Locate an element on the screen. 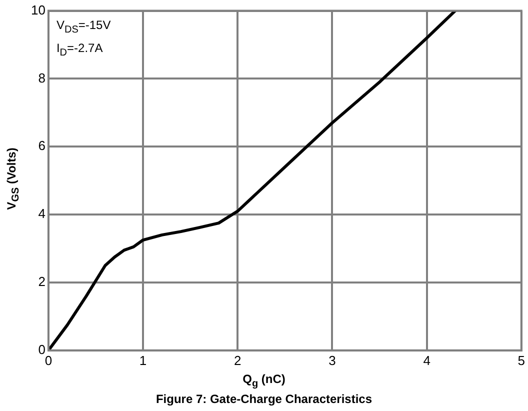 This screenshot has width=528, height=411. x-tick-label: 5 is located at coordinates (521, 360).